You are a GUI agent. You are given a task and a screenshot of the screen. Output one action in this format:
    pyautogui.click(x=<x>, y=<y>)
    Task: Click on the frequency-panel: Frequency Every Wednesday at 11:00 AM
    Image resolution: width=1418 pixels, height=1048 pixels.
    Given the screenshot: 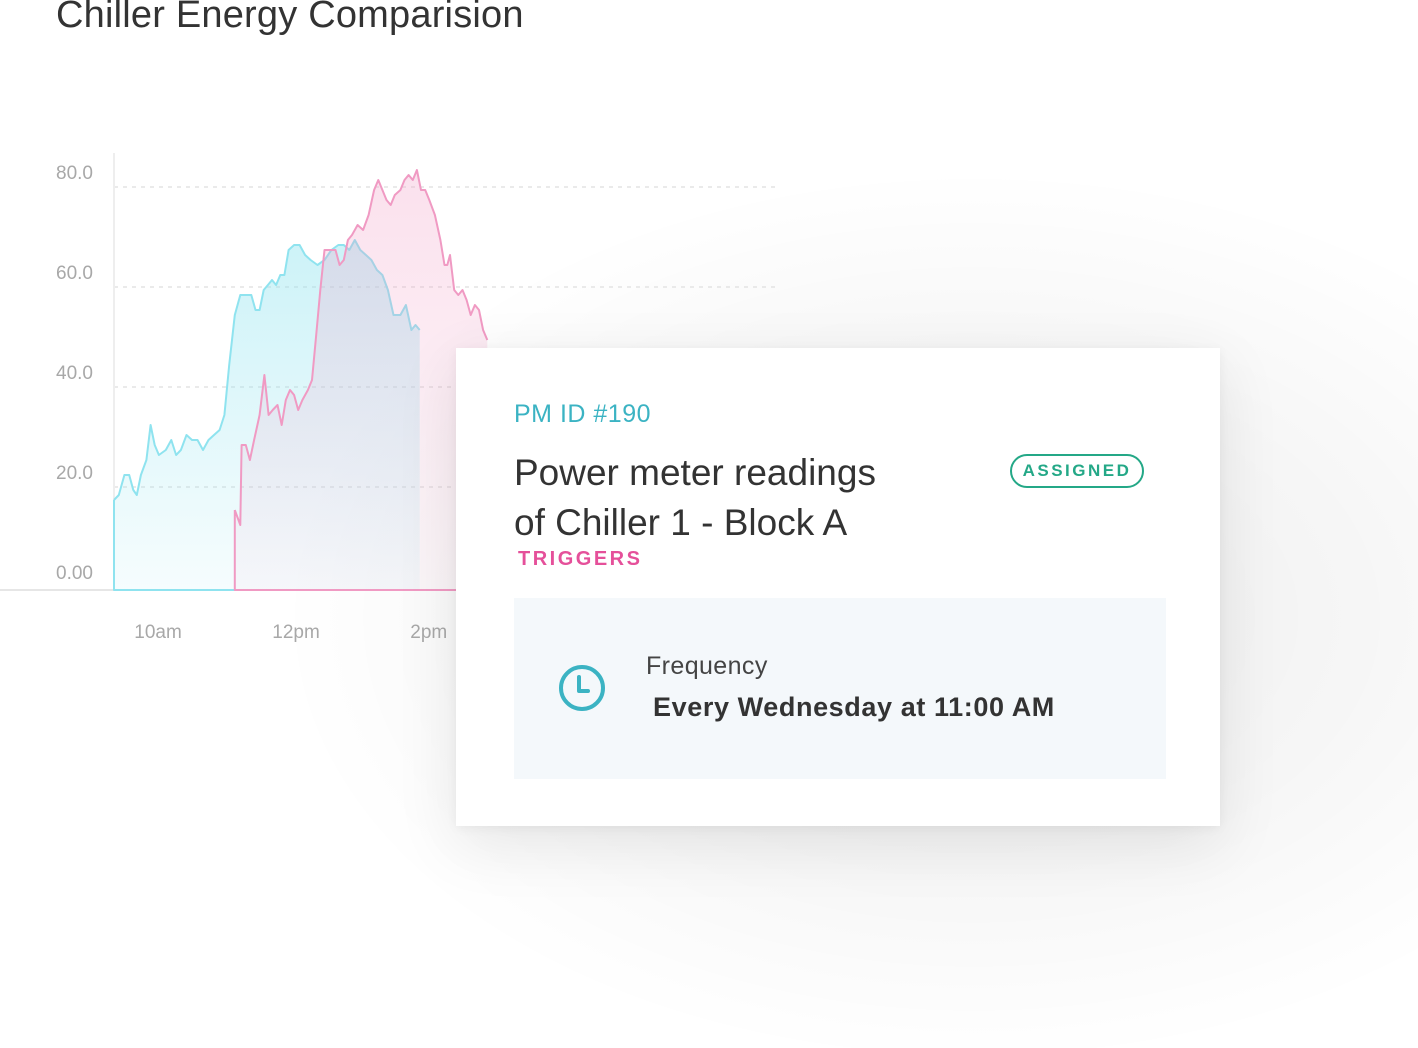 What is the action you would take?
    pyautogui.click(x=840, y=688)
    